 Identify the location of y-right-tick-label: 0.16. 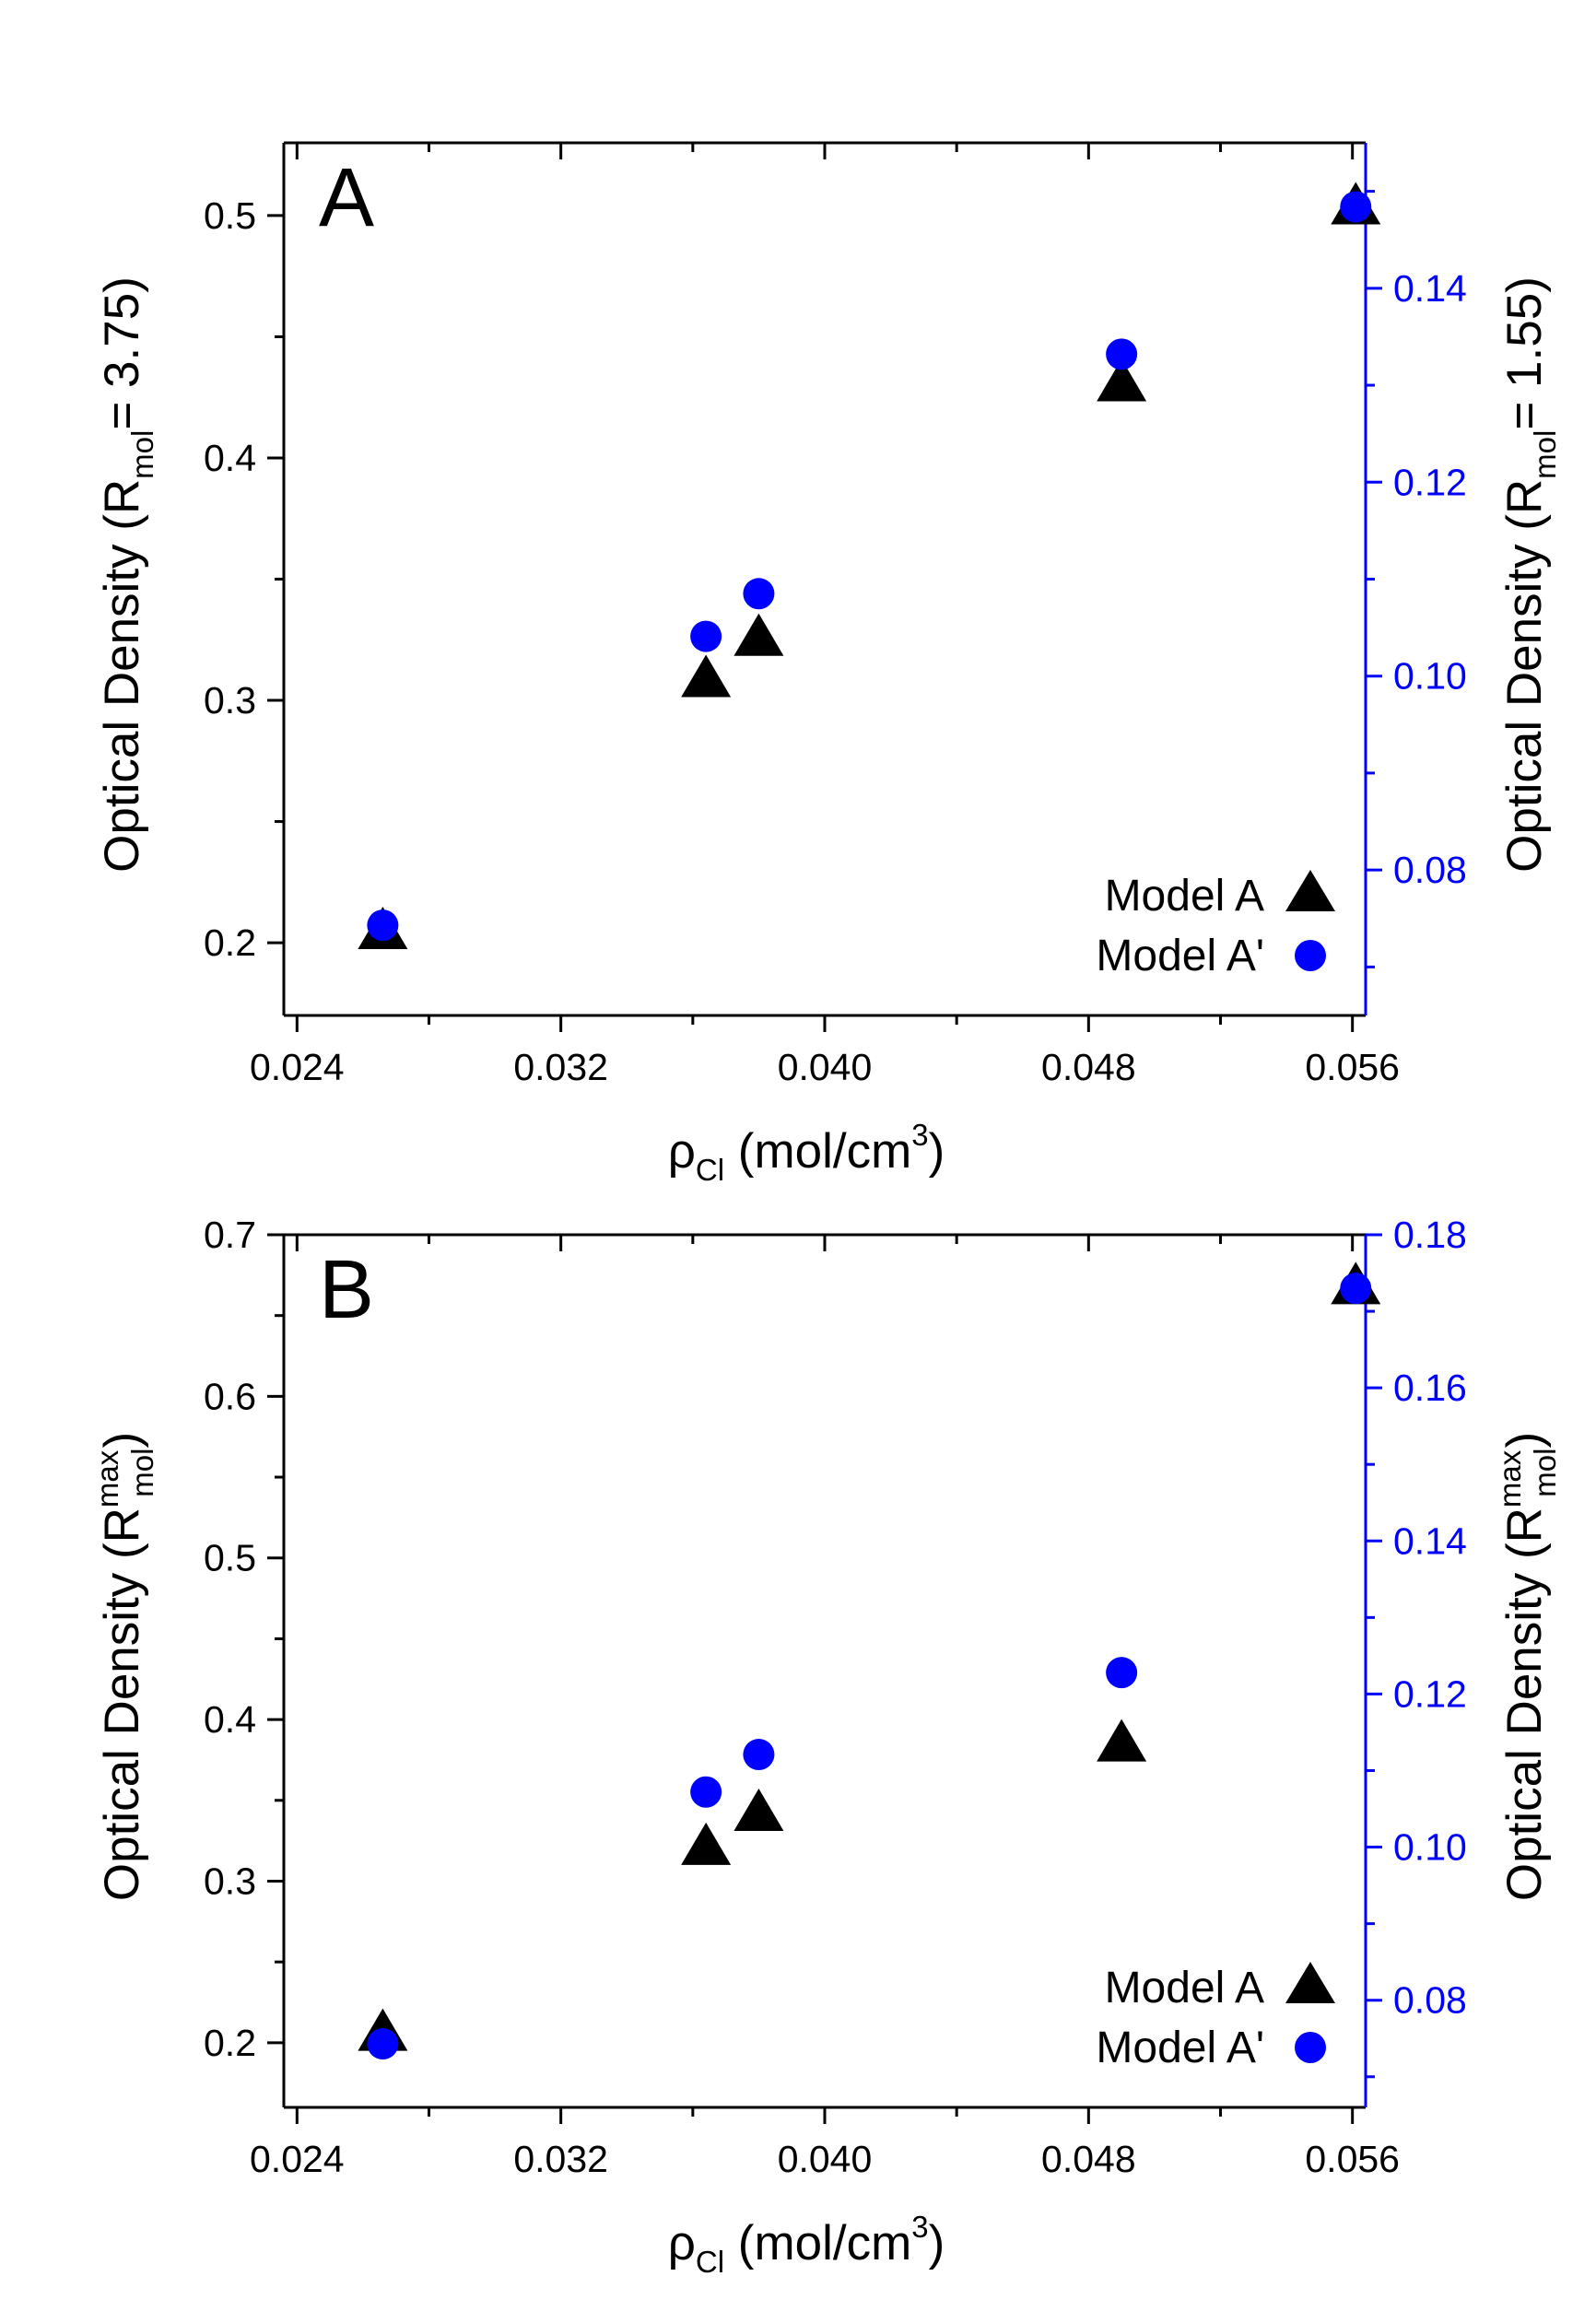
(1430, 1388).